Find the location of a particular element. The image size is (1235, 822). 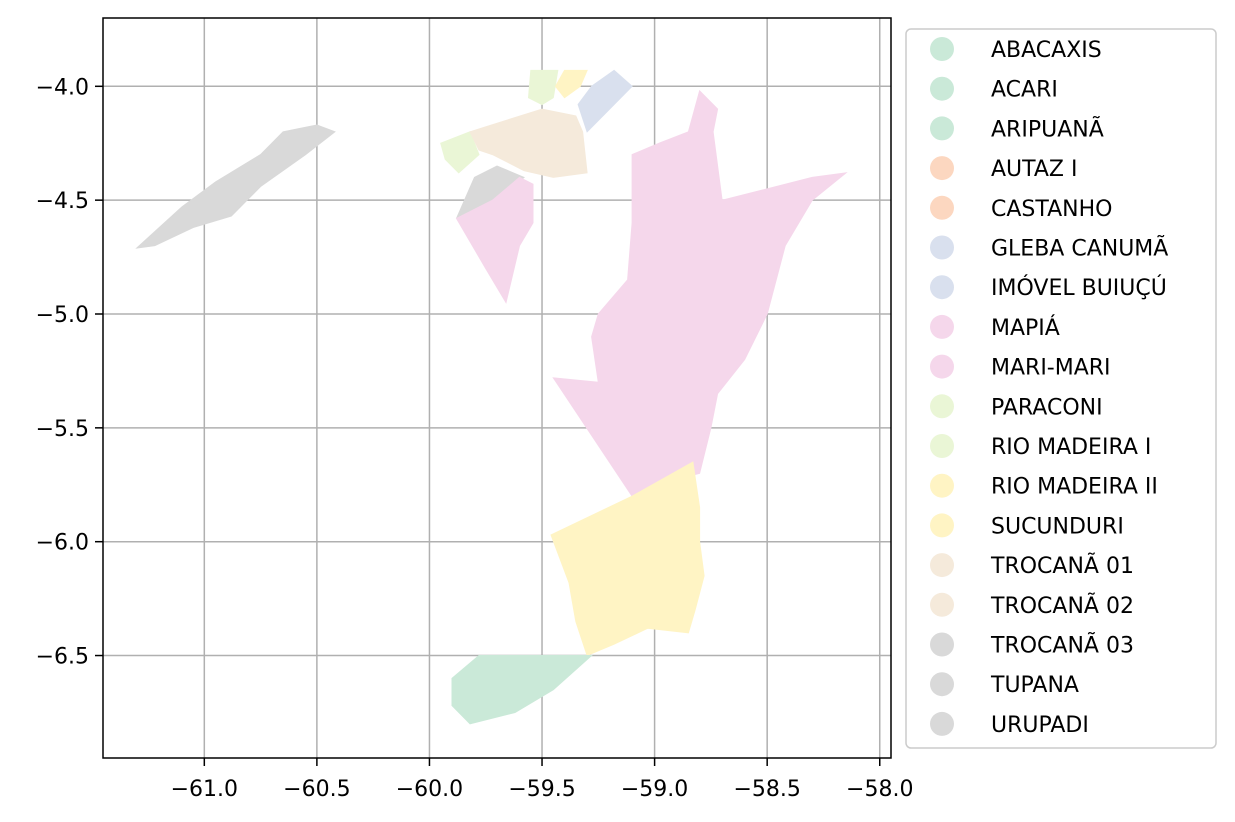

legend-entry-label: MAPIÁ is located at coordinates (1025, 328).